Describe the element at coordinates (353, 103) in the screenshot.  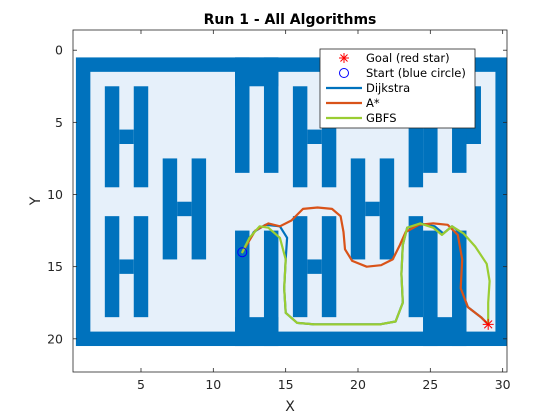
I see `legend-item: A*` at that location.